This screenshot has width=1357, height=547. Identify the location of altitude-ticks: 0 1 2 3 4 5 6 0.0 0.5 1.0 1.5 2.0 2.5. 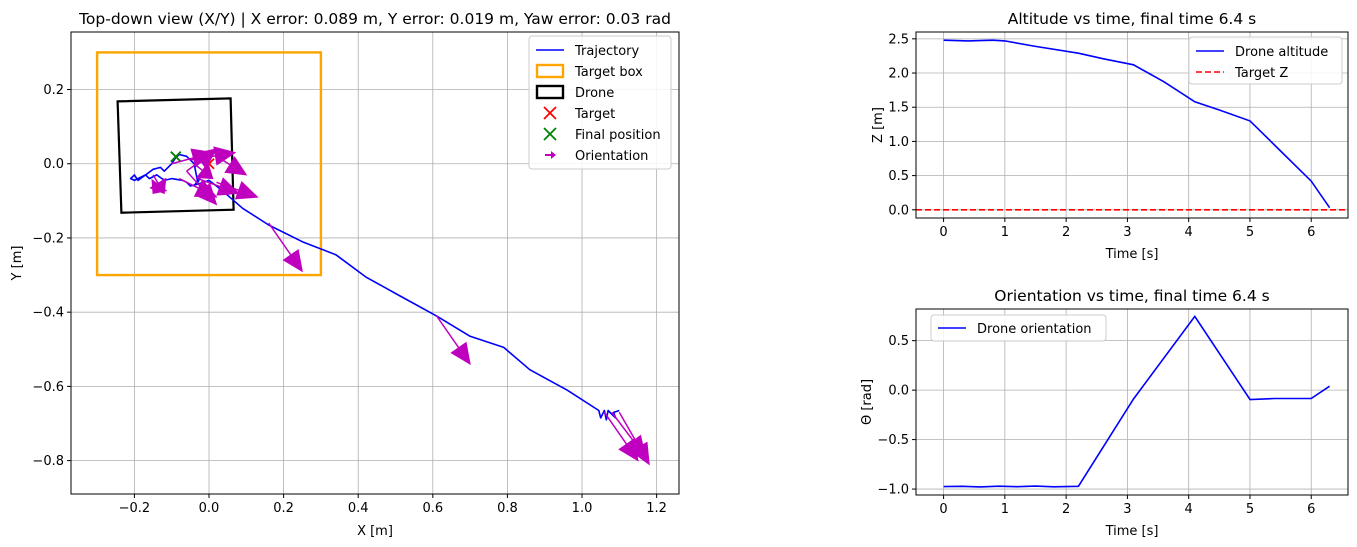
(1101, 136).